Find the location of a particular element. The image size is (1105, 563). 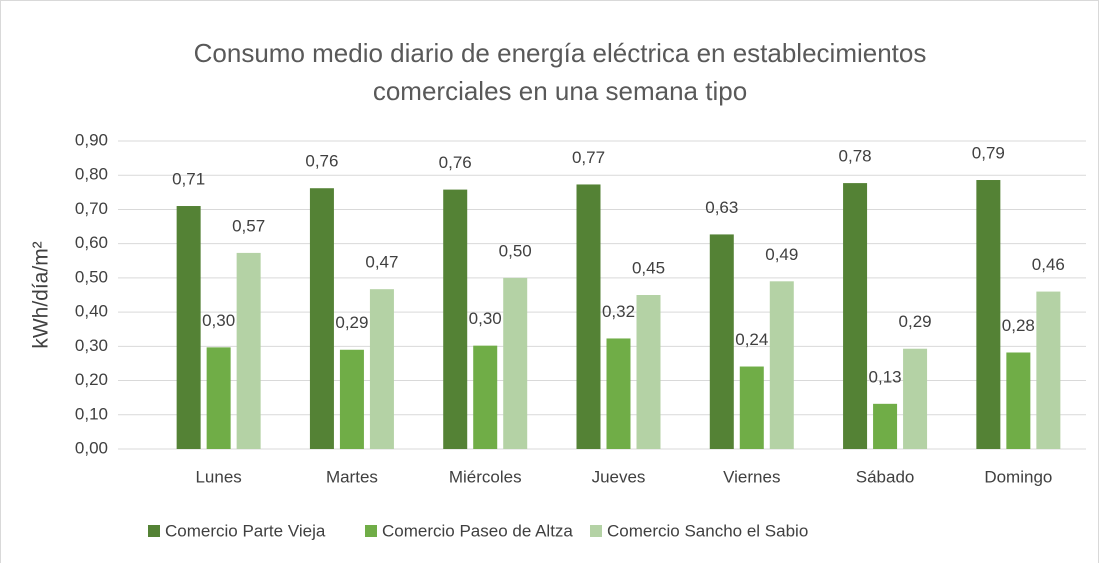

x-tick-label: Jueves is located at coordinates (619, 476).